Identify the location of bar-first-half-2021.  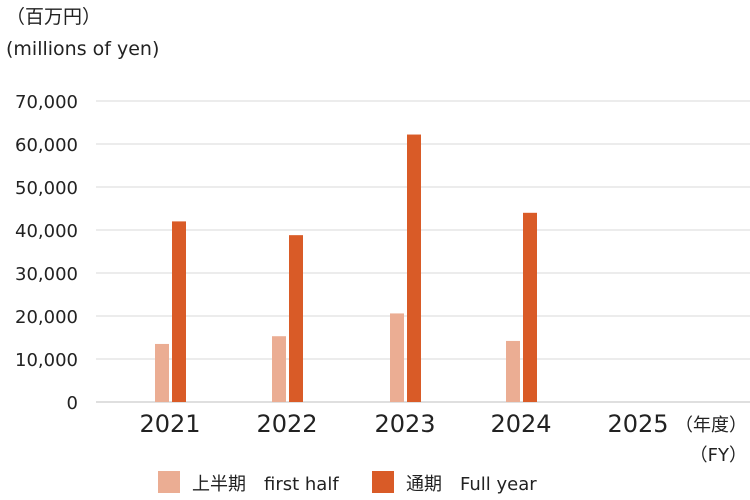
(162, 372).